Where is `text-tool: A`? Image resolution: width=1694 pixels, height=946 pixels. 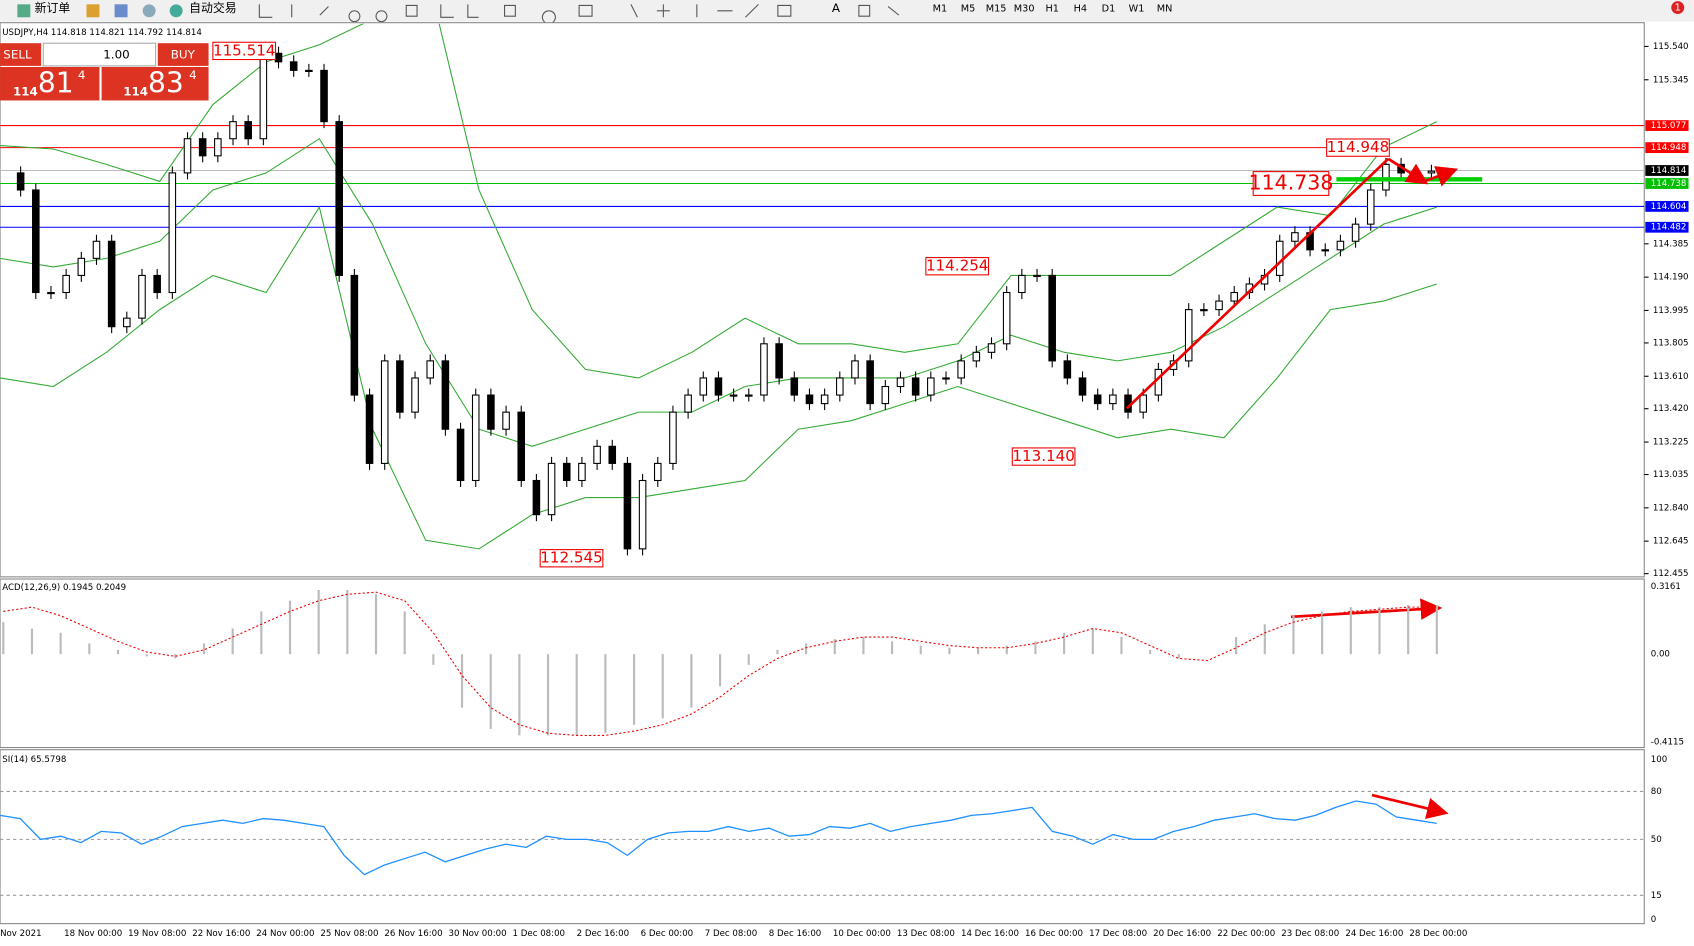 text-tool: A is located at coordinates (836, 8).